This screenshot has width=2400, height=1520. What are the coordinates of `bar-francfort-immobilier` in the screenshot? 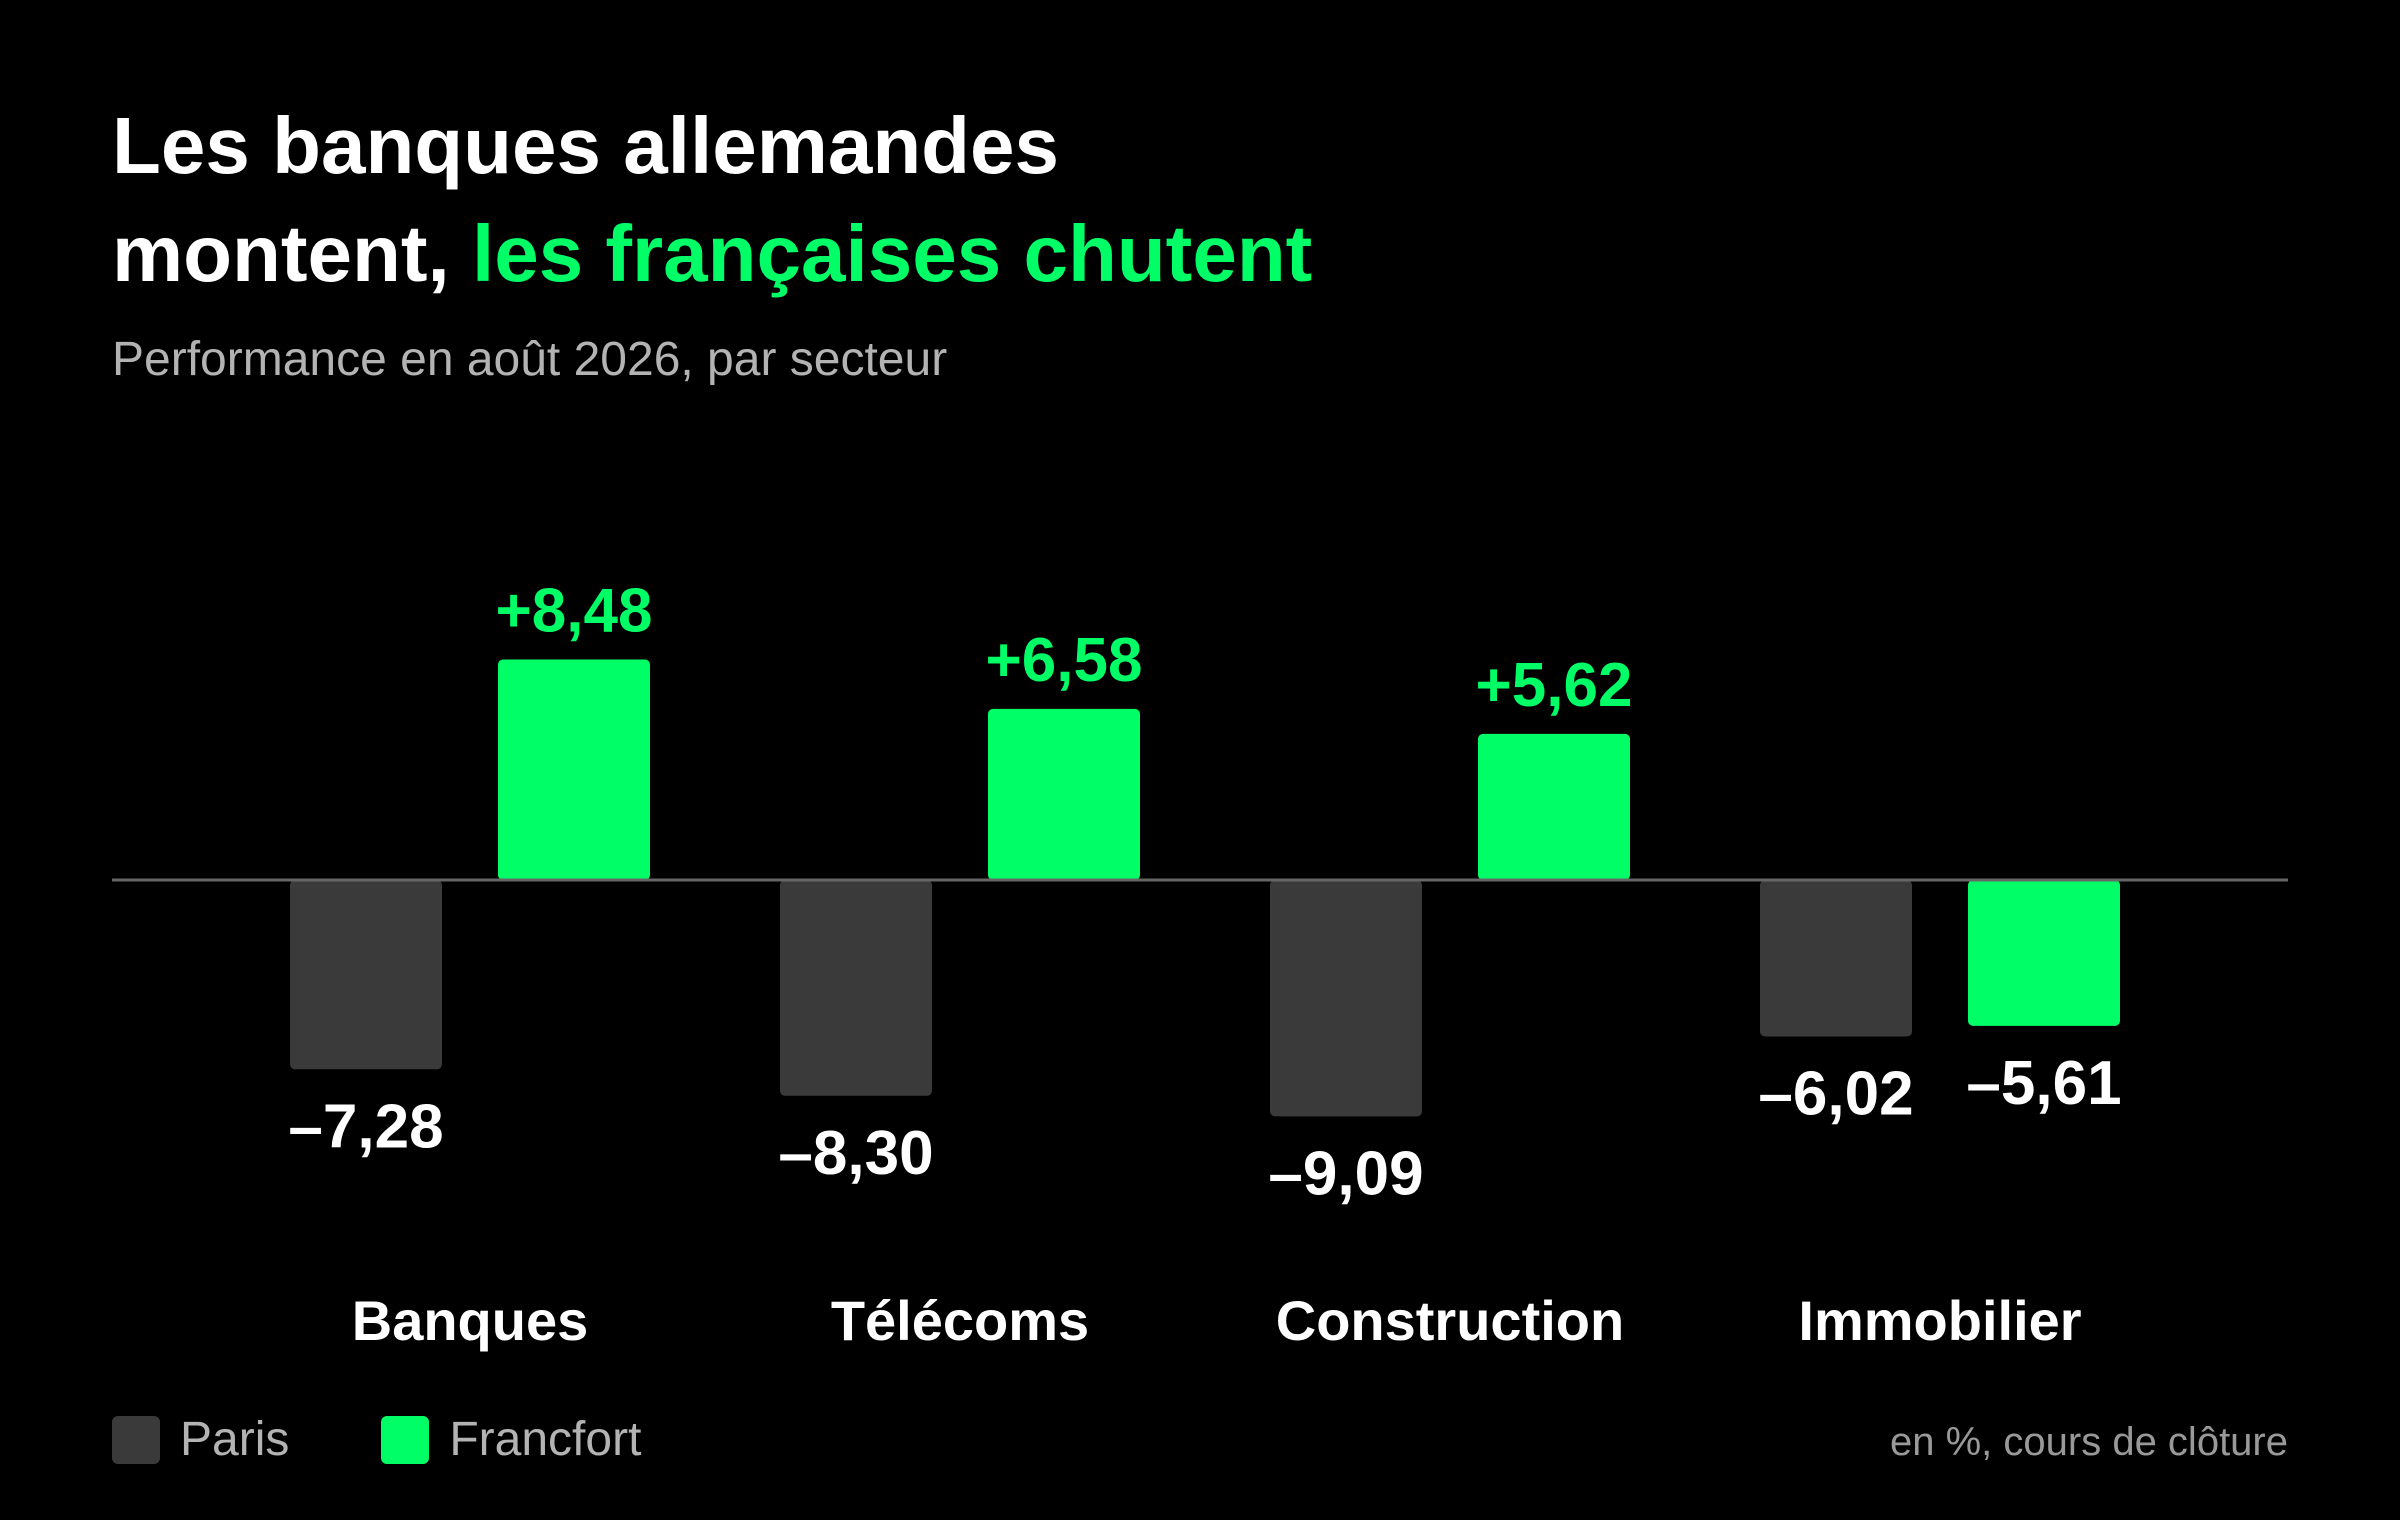 It's located at (2044, 953).